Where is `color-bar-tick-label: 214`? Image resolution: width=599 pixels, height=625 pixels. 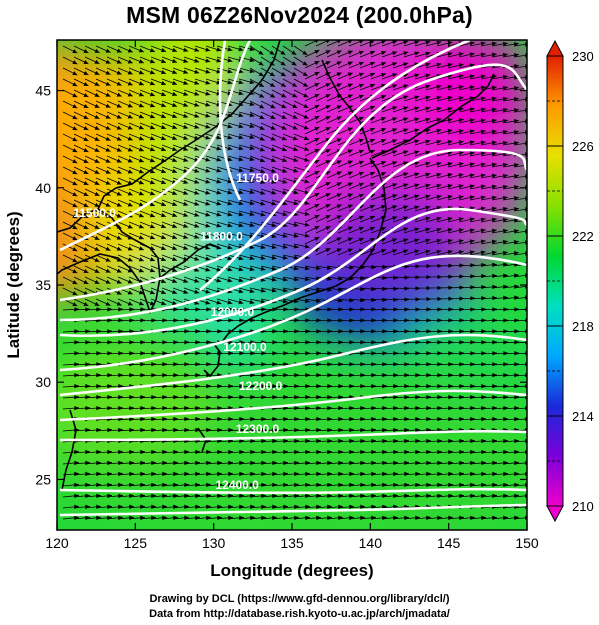 color-bar-tick-label: 214 is located at coordinates (583, 416).